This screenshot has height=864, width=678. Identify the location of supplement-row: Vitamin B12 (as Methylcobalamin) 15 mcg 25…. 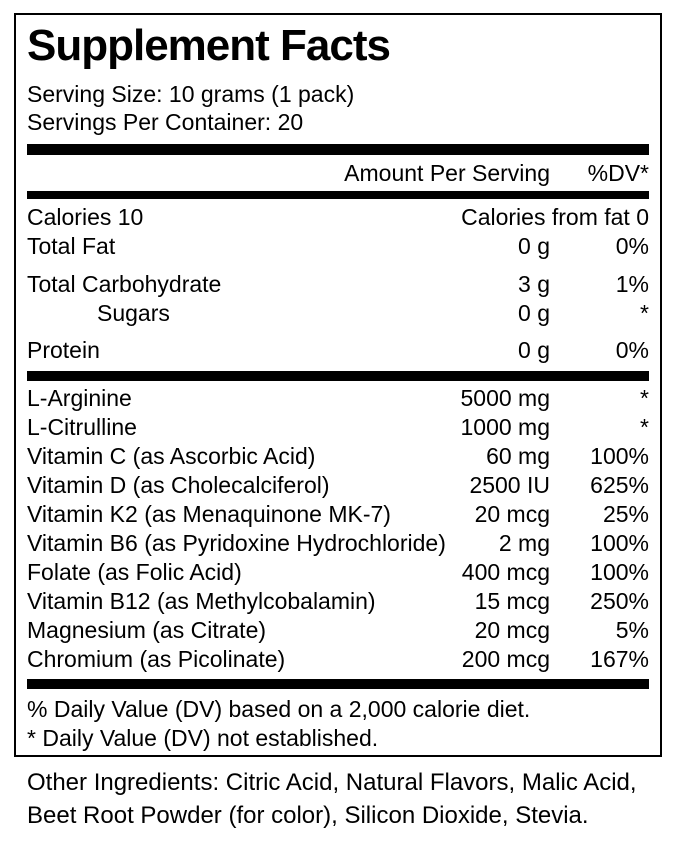
(338, 601).